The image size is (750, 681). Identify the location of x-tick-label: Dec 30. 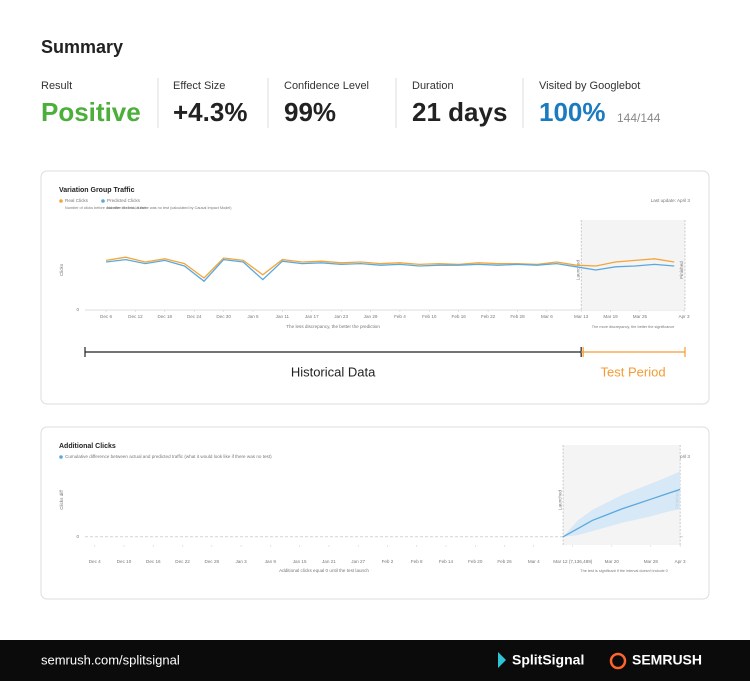
(223, 316).